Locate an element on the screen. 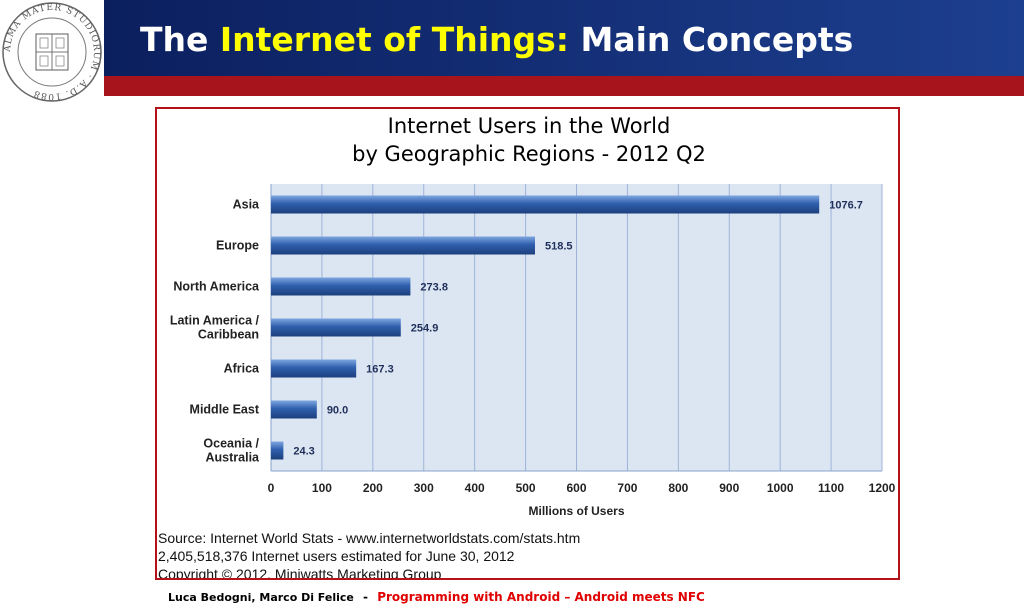 The height and width of the screenshot is (614, 1024). university-seal-icon: ALMA MATER STUDIORUM · A.D. 1088 is located at coordinates (52, 52).